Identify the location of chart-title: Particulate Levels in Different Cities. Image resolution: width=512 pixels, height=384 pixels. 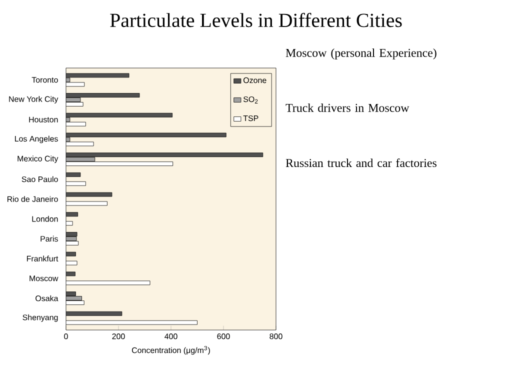
(256, 20).